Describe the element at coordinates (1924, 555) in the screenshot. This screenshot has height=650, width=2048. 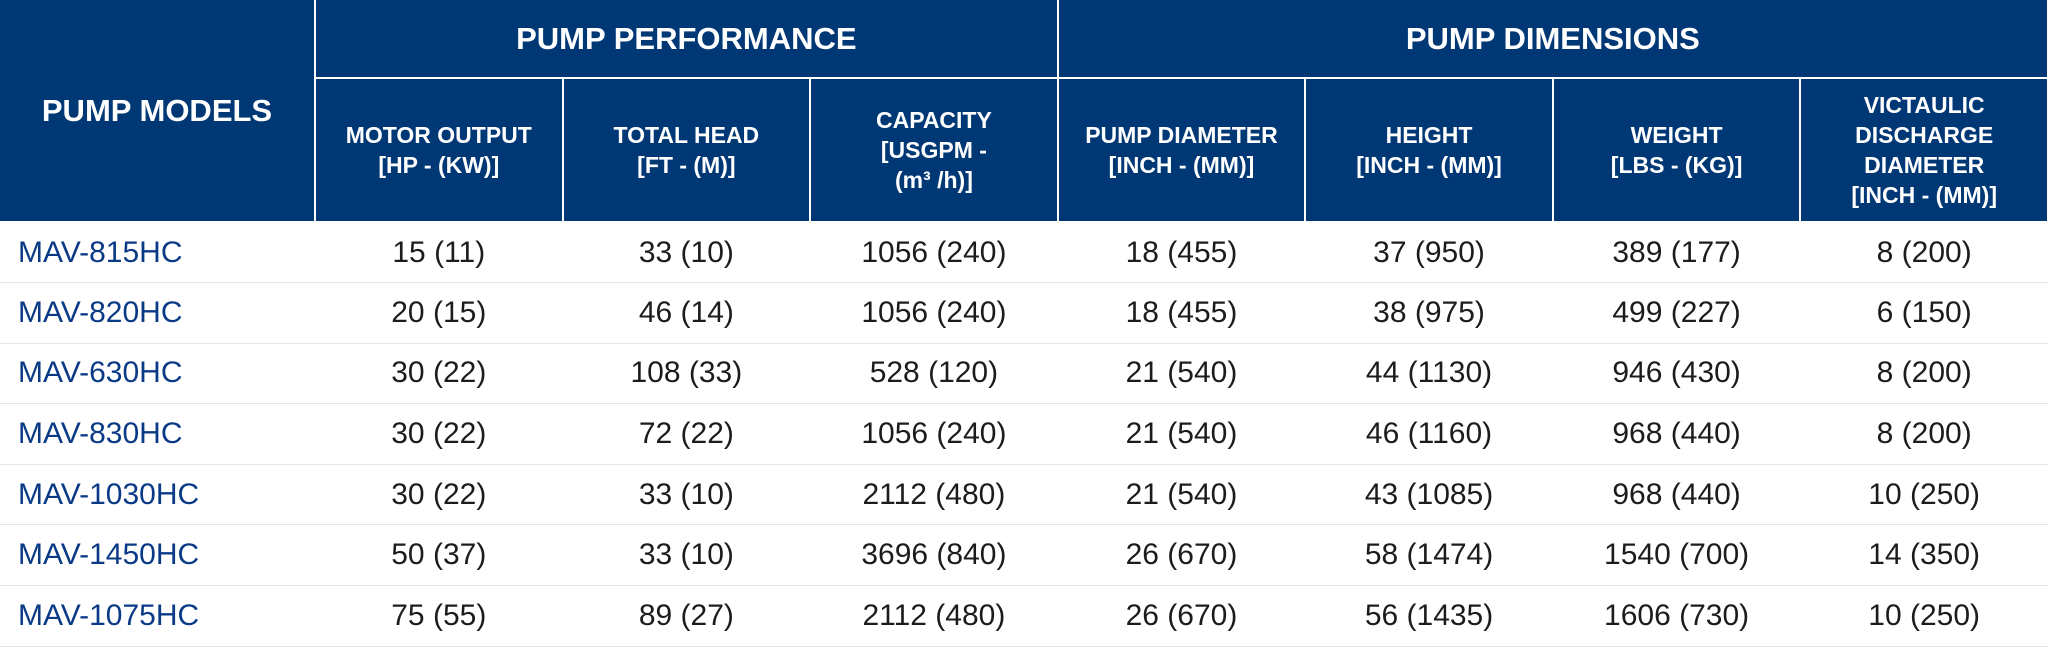
I see `discharge-diameter-cell: 14 (350)` at that location.